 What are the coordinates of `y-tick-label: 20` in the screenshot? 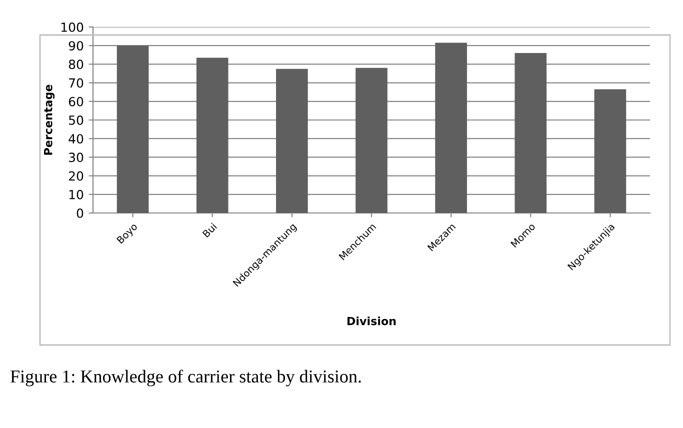 It's located at (76, 176).